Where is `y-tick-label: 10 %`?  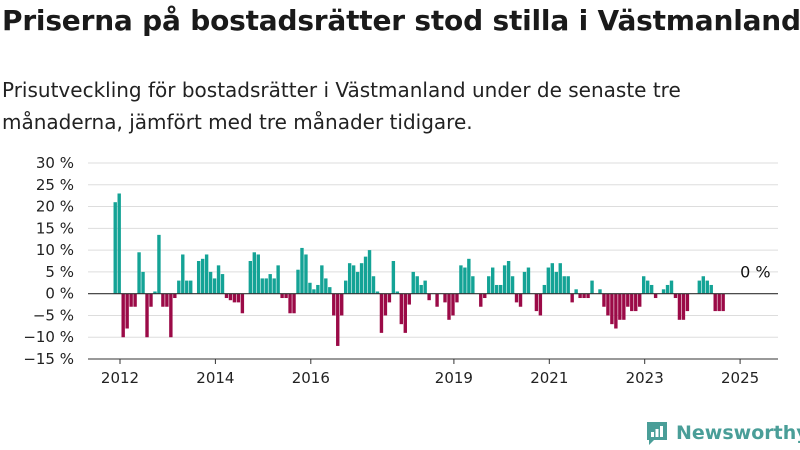 y-tick-label: 10 % is located at coordinates (55, 250).